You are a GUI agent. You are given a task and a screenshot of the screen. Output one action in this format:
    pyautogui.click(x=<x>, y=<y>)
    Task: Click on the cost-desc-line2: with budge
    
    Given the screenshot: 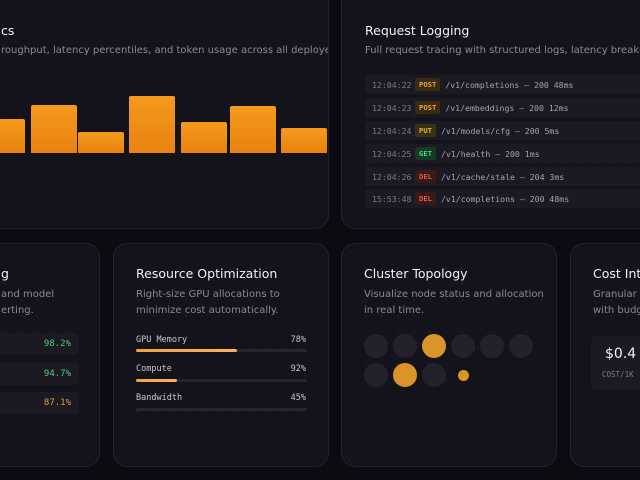 What is the action you would take?
    pyautogui.click(x=616, y=310)
    